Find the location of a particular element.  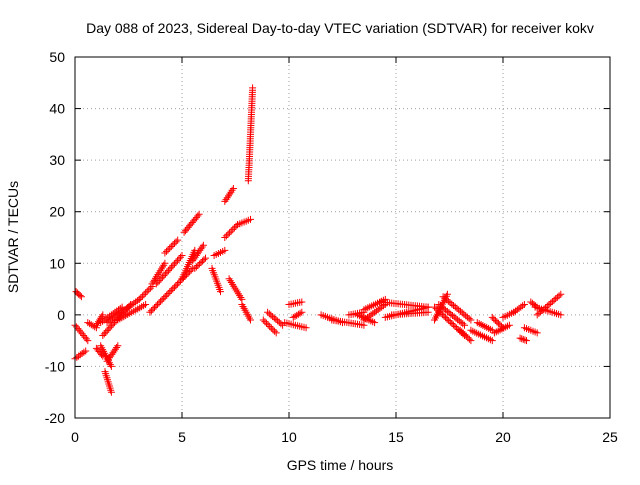

x-tick-label: 0 is located at coordinates (75, 437).